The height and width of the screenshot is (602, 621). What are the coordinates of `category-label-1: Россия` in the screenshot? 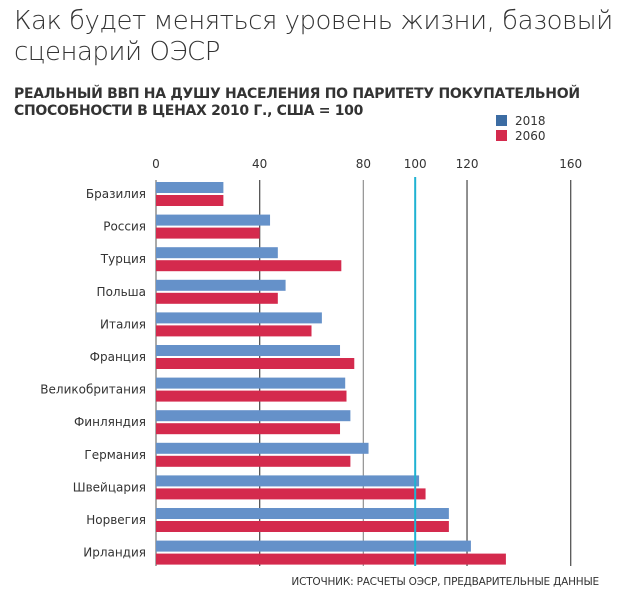 It's located at (124, 227).